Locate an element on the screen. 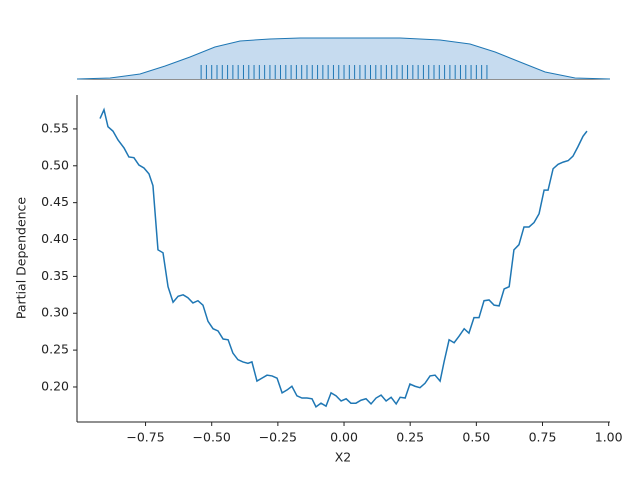 This screenshot has width=640, height=480. x-tick-label: 0.75 is located at coordinates (543, 437).